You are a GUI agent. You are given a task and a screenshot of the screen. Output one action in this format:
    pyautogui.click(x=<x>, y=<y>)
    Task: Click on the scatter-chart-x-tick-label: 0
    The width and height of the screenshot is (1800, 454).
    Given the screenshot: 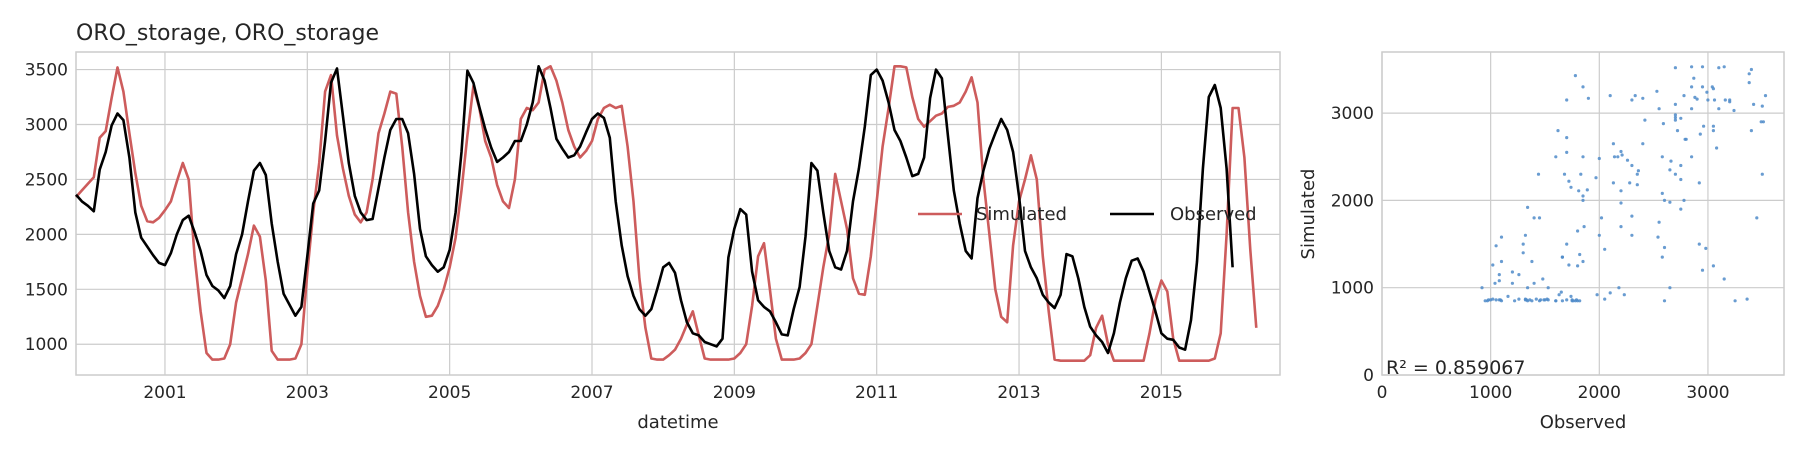 What is the action you would take?
    pyautogui.click(x=1382, y=393)
    